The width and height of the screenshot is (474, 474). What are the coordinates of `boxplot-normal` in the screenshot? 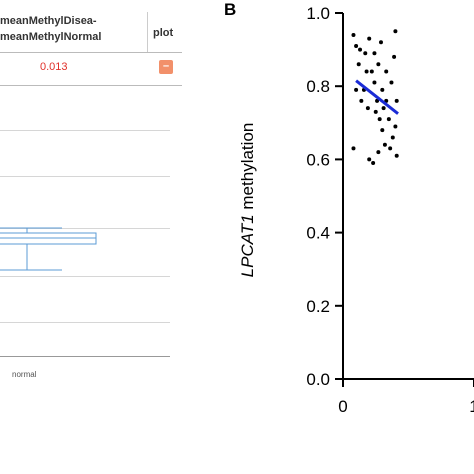 It's located at (48, 249).